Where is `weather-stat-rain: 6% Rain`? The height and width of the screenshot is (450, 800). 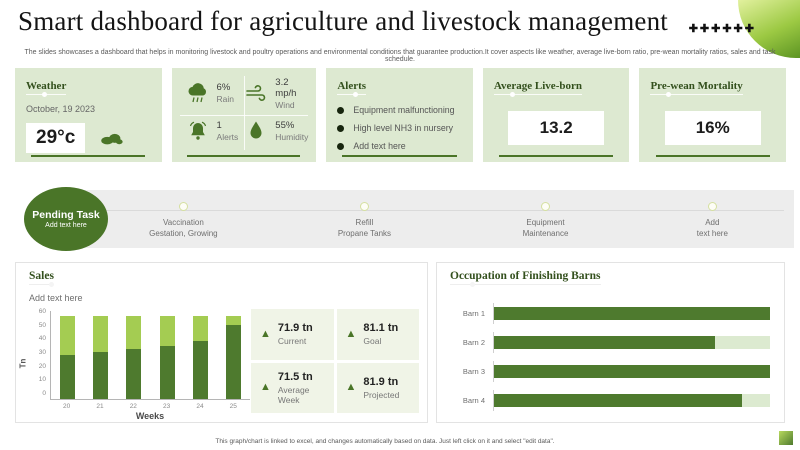
weather-stat-rain: 6% Rain is located at coordinates (209, 93).